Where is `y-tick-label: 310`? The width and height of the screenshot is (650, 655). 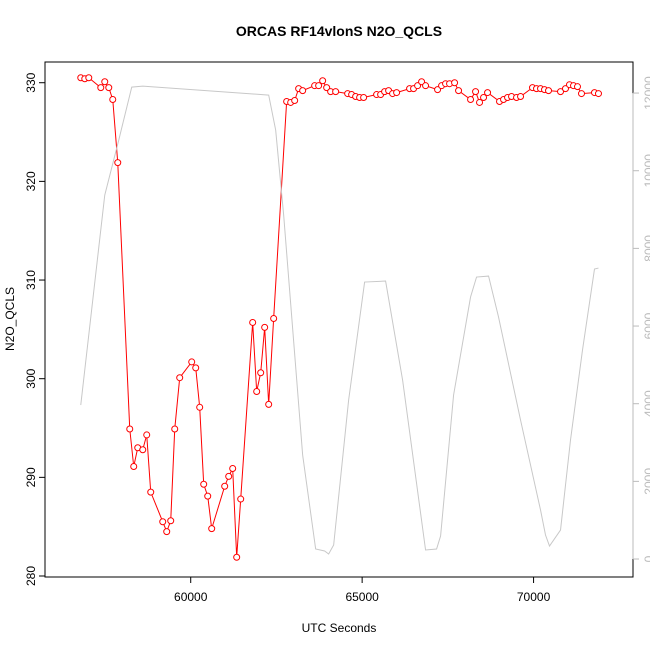
y-tick-label: 310 is located at coordinates (31, 280).